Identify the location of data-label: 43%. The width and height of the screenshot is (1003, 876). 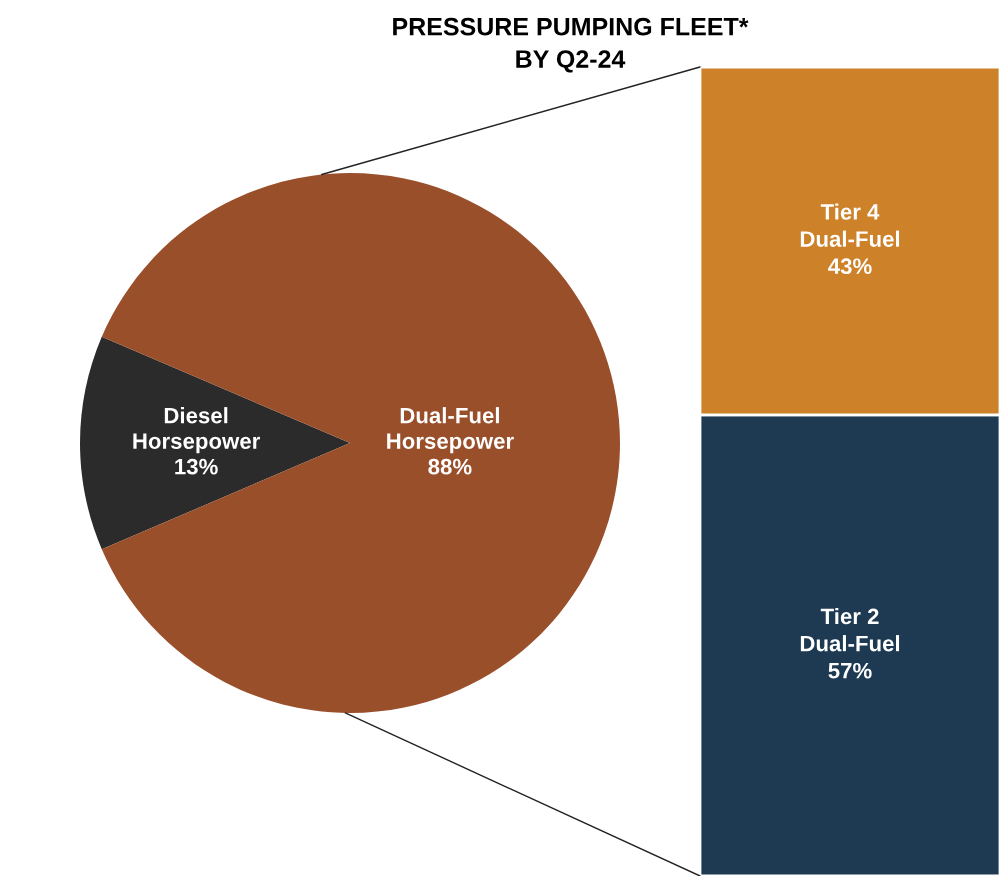
(850, 266).